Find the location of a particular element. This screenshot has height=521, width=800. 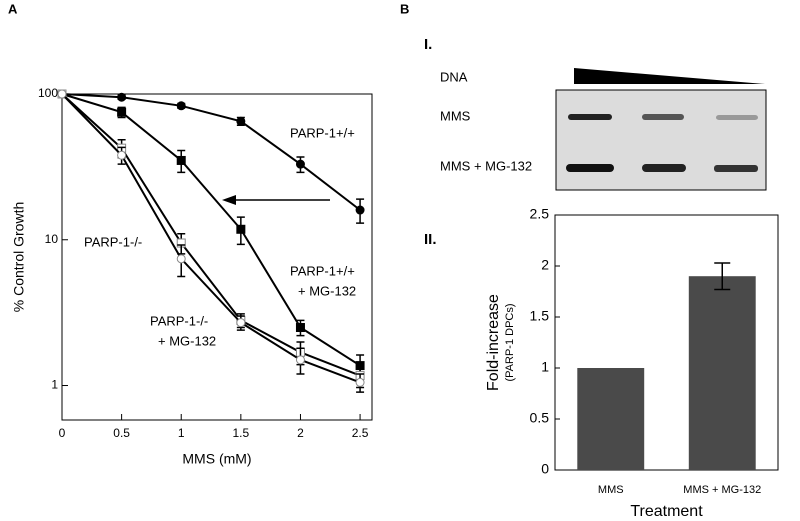

x-tick-label: MMS is located at coordinates (611, 490).